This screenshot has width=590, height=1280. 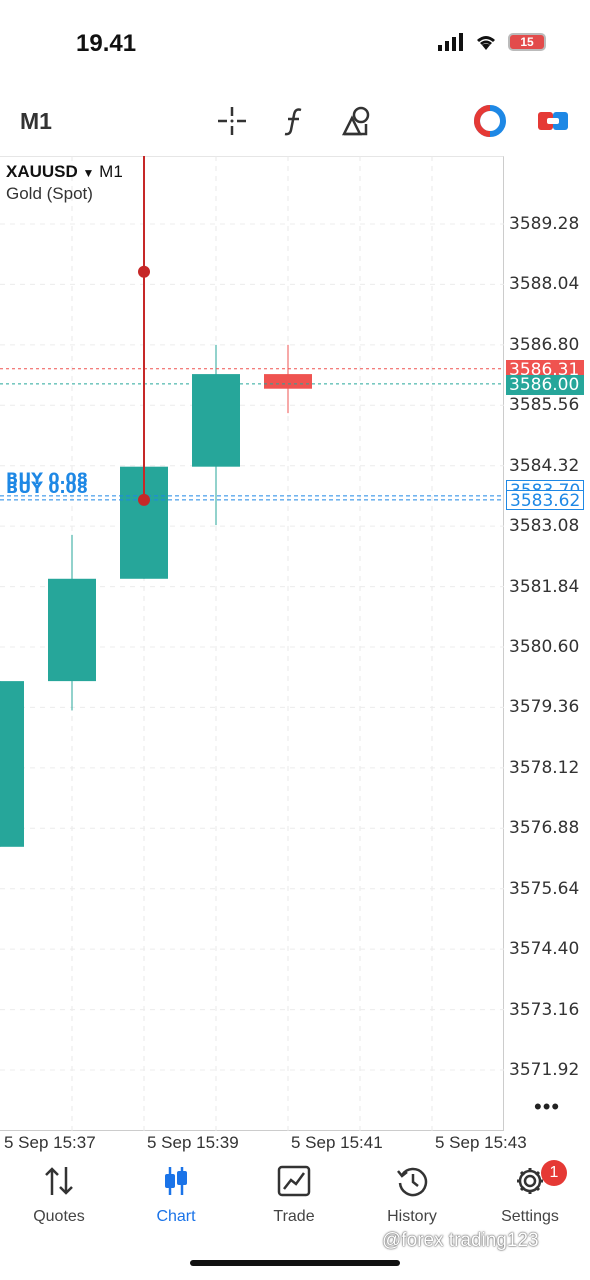 I want to click on status-icons: 15, so click(x=492, y=42).